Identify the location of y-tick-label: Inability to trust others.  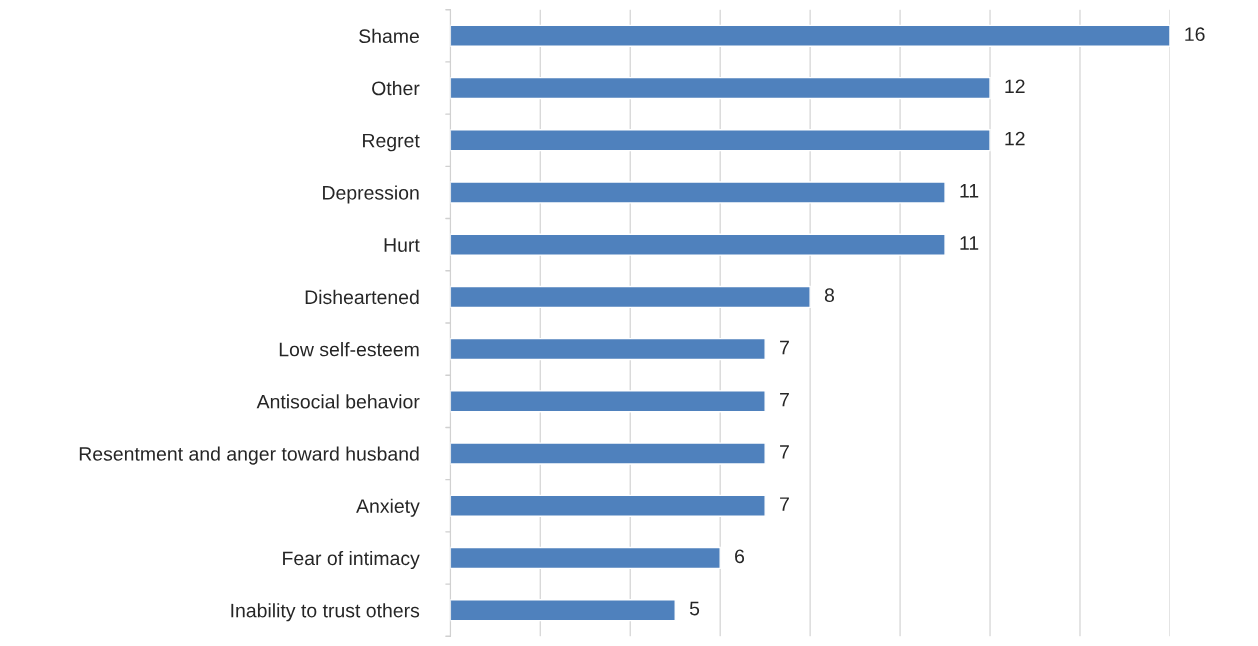
(325, 612).